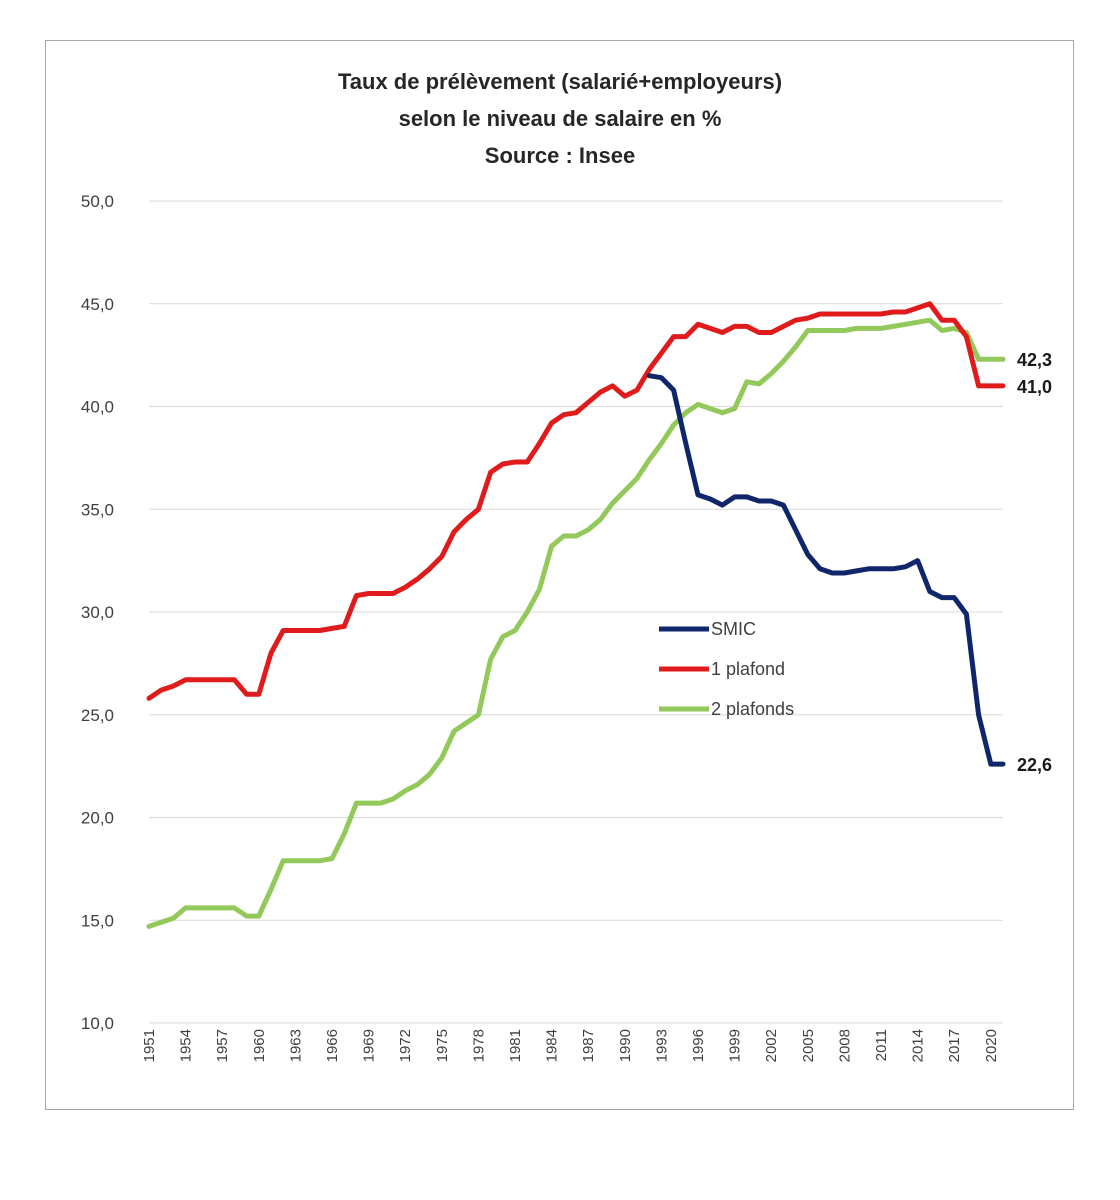 The width and height of the screenshot is (1120, 1200). I want to click on legend-label: 2 plafonds, so click(752, 709).